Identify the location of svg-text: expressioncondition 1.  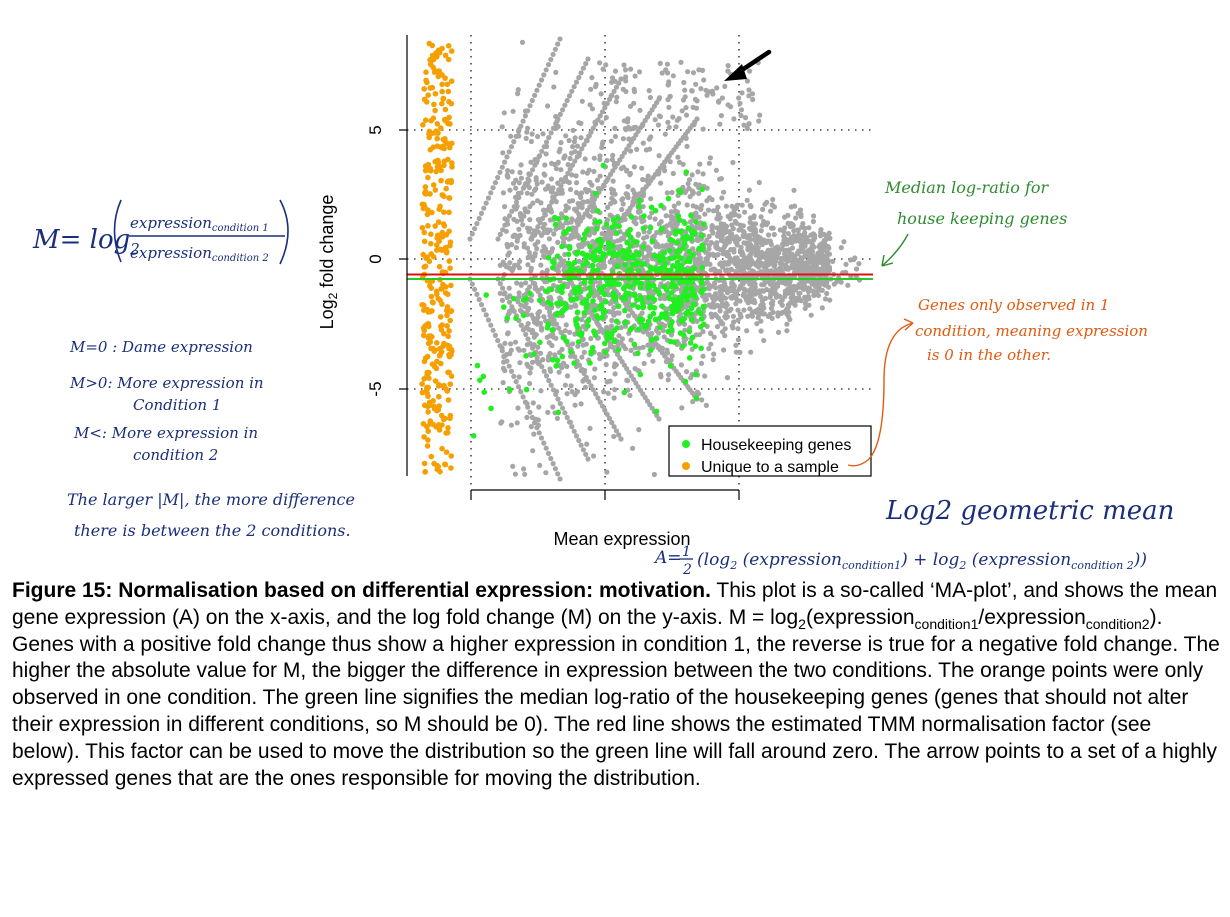
(199, 224).